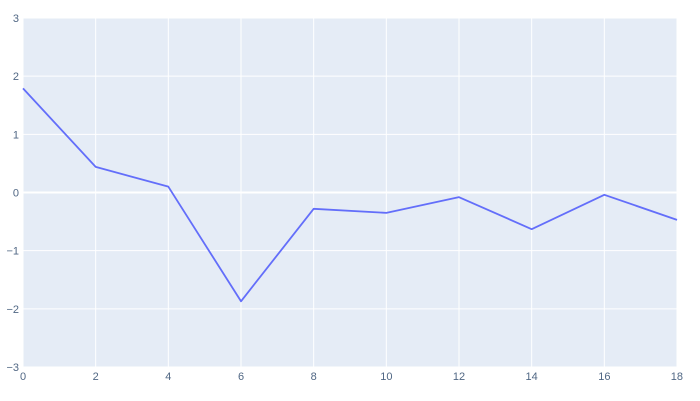 This screenshot has width=700, height=401. What do you see at coordinates (604, 377) in the screenshot?
I see `x-tick-label: 16` at bounding box center [604, 377].